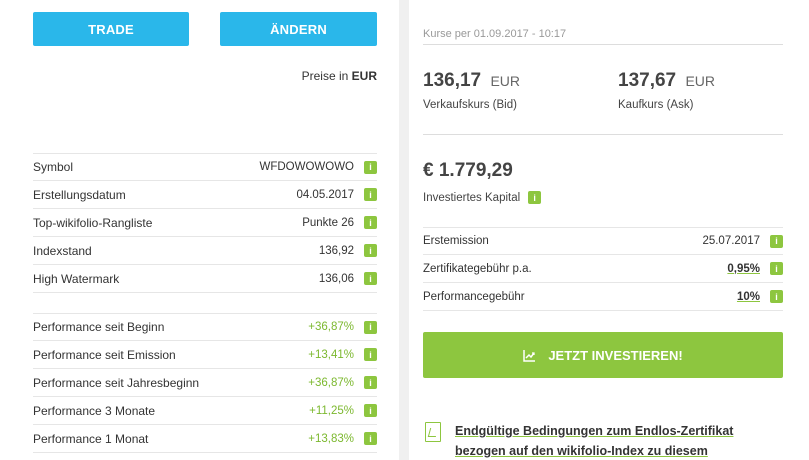 The height and width of the screenshot is (460, 809). Describe the element at coordinates (205, 195) in the screenshot. I see `table-row: Erstellungsdatum 04.05.2017 i` at that location.